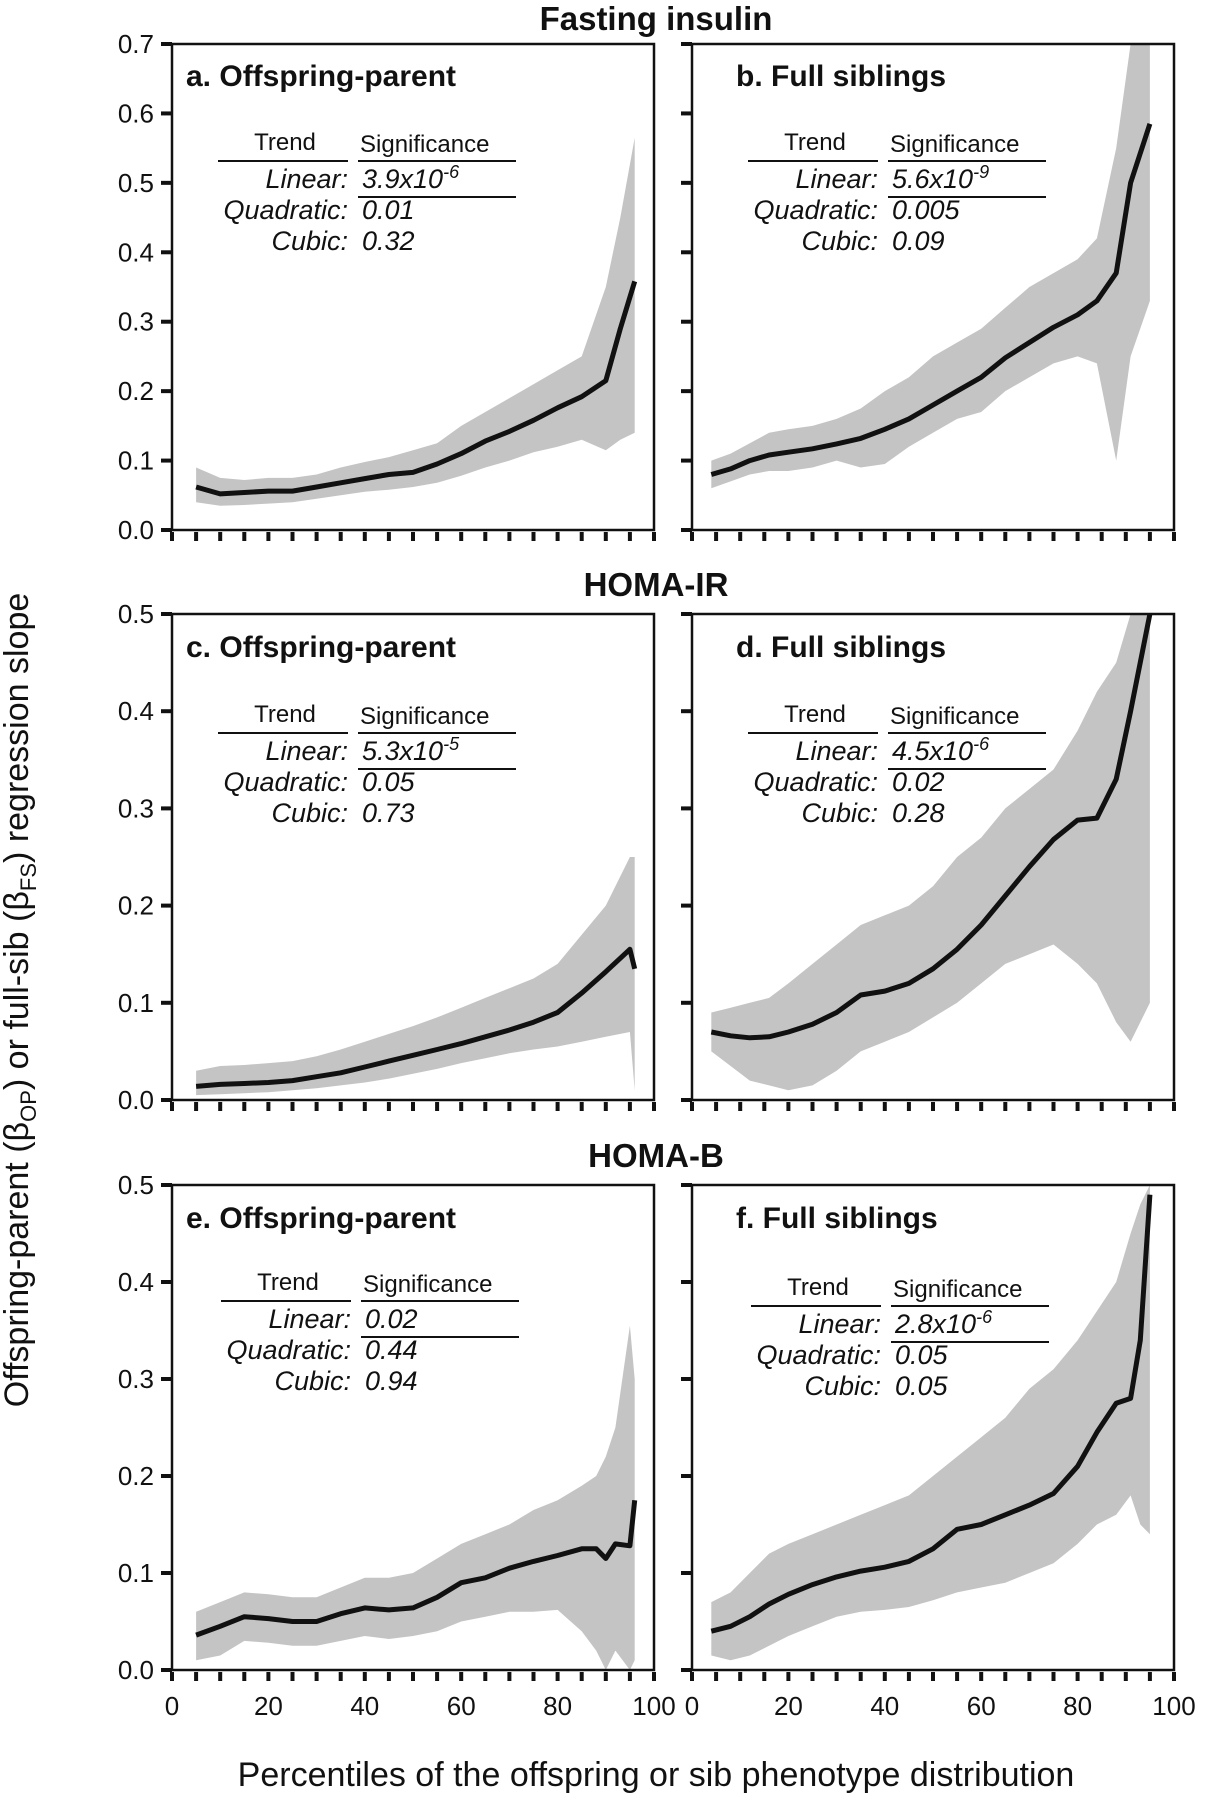  Describe the element at coordinates (884, 1706) in the screenshot. I see `x-tick-label-f-2: 40` at that location.